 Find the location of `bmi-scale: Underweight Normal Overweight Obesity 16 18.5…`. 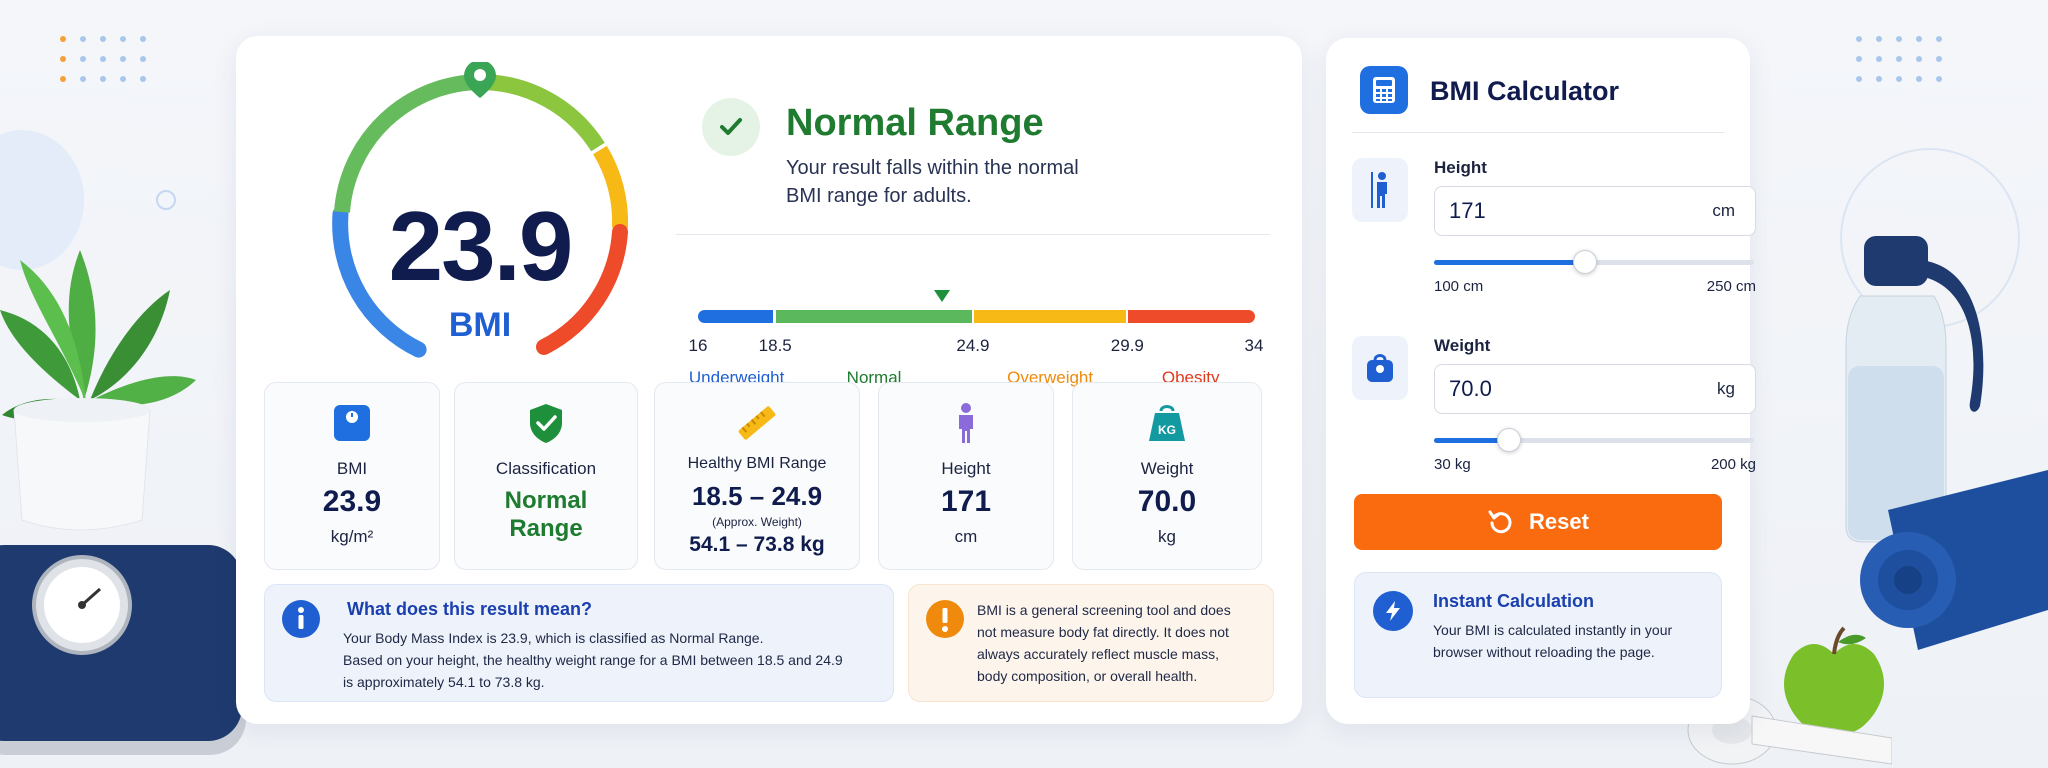

bmi-scale: Underweight Normal Overweight Obesity 16 18.5… is located at coordinates (976, 320).